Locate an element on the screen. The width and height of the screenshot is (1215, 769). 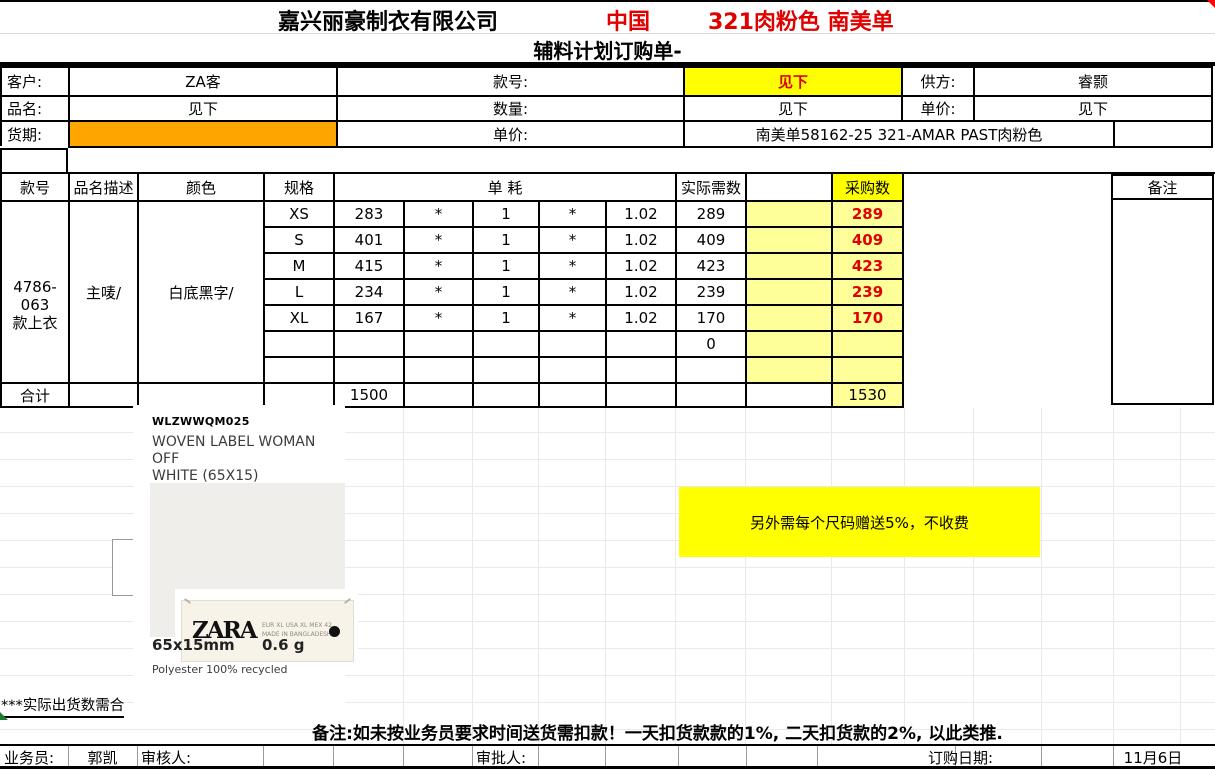
cell-customer-label: 客户: is located at coordinates (34, 80).